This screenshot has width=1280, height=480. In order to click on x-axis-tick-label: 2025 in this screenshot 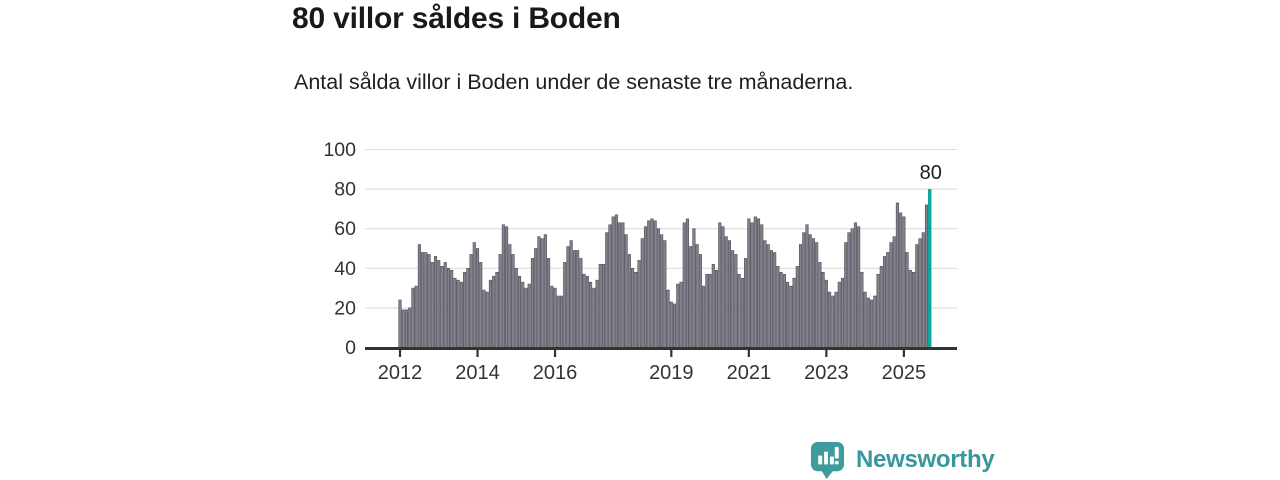, I will do `click(904, 373)`.